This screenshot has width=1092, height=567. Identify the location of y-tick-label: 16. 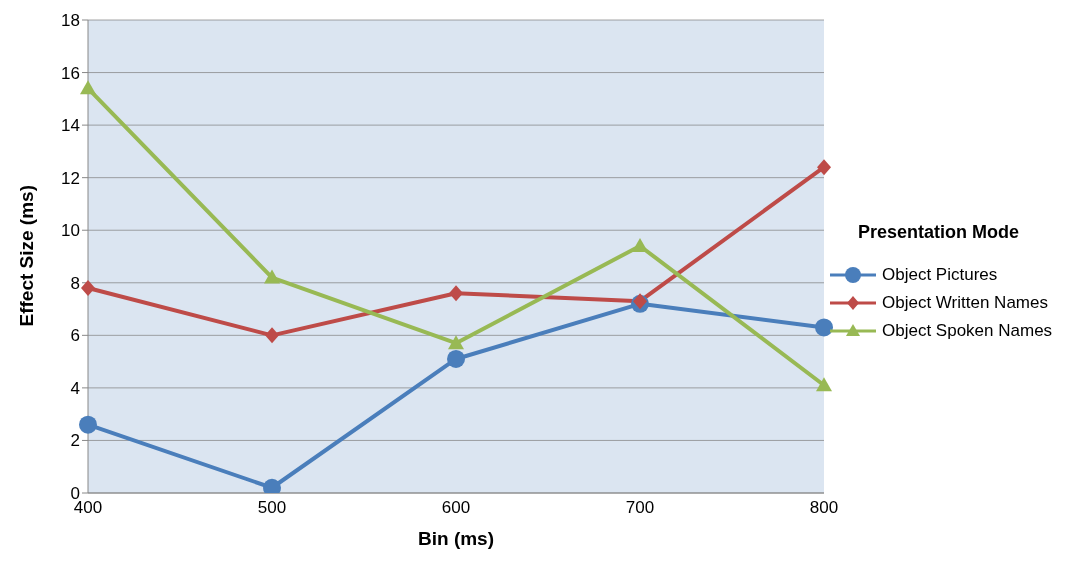
(70, 73).